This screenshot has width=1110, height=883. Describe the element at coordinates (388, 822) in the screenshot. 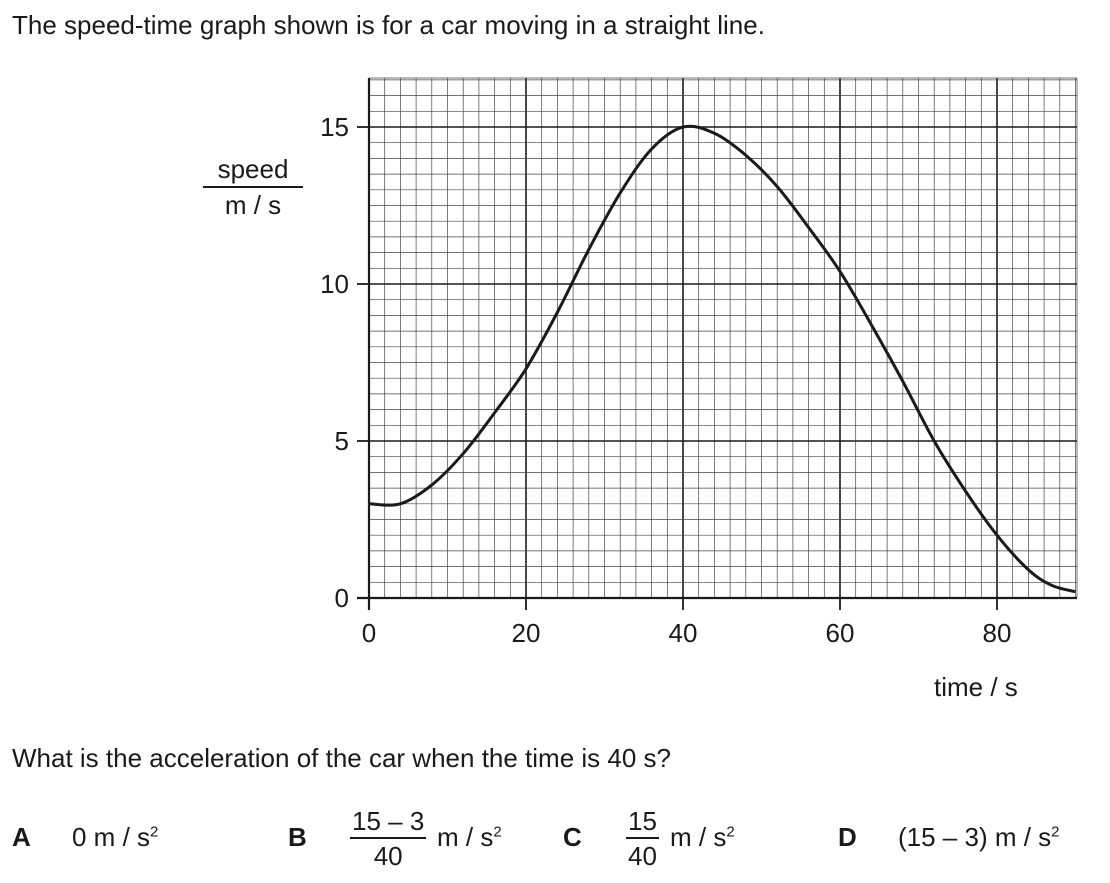

I see `option-b-numerator: 15 – 3` at that location.